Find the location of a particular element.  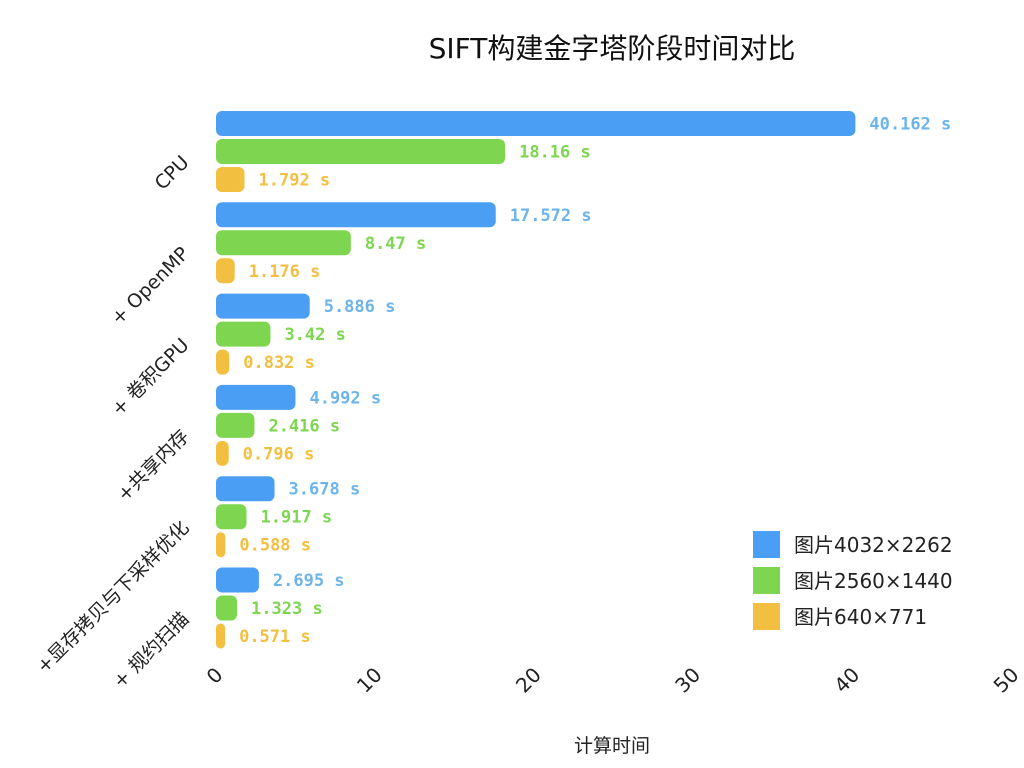

data-label: 2.695 s is located at coordinates (309, 581).